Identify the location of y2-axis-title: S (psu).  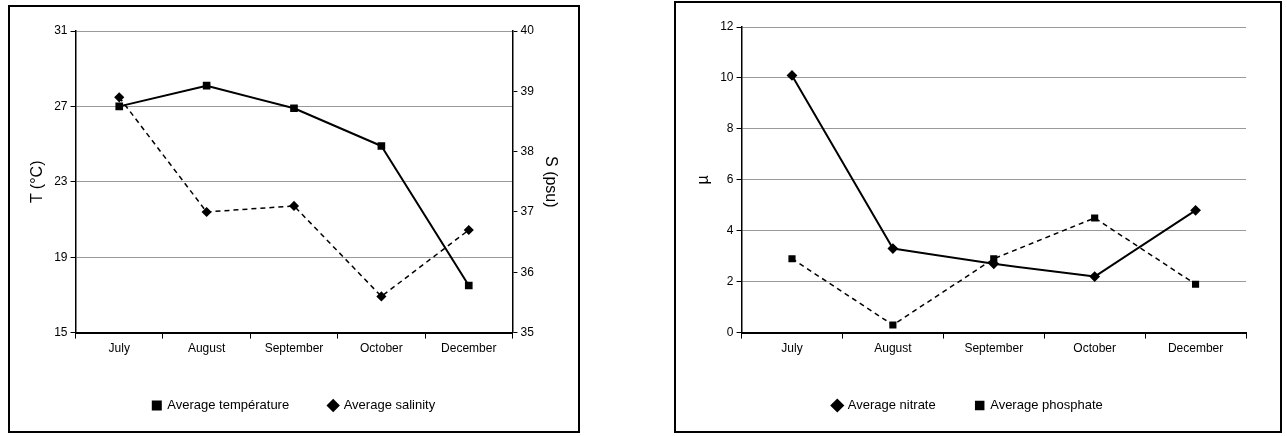
(551, 182).